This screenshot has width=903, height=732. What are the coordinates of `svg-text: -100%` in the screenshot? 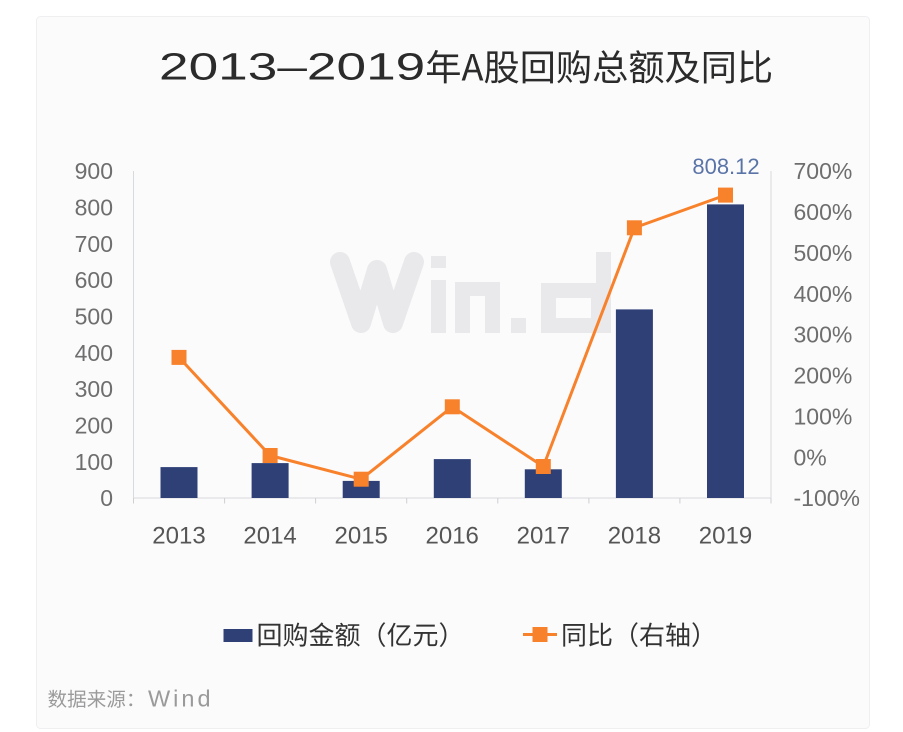 It's located at (827, 498).